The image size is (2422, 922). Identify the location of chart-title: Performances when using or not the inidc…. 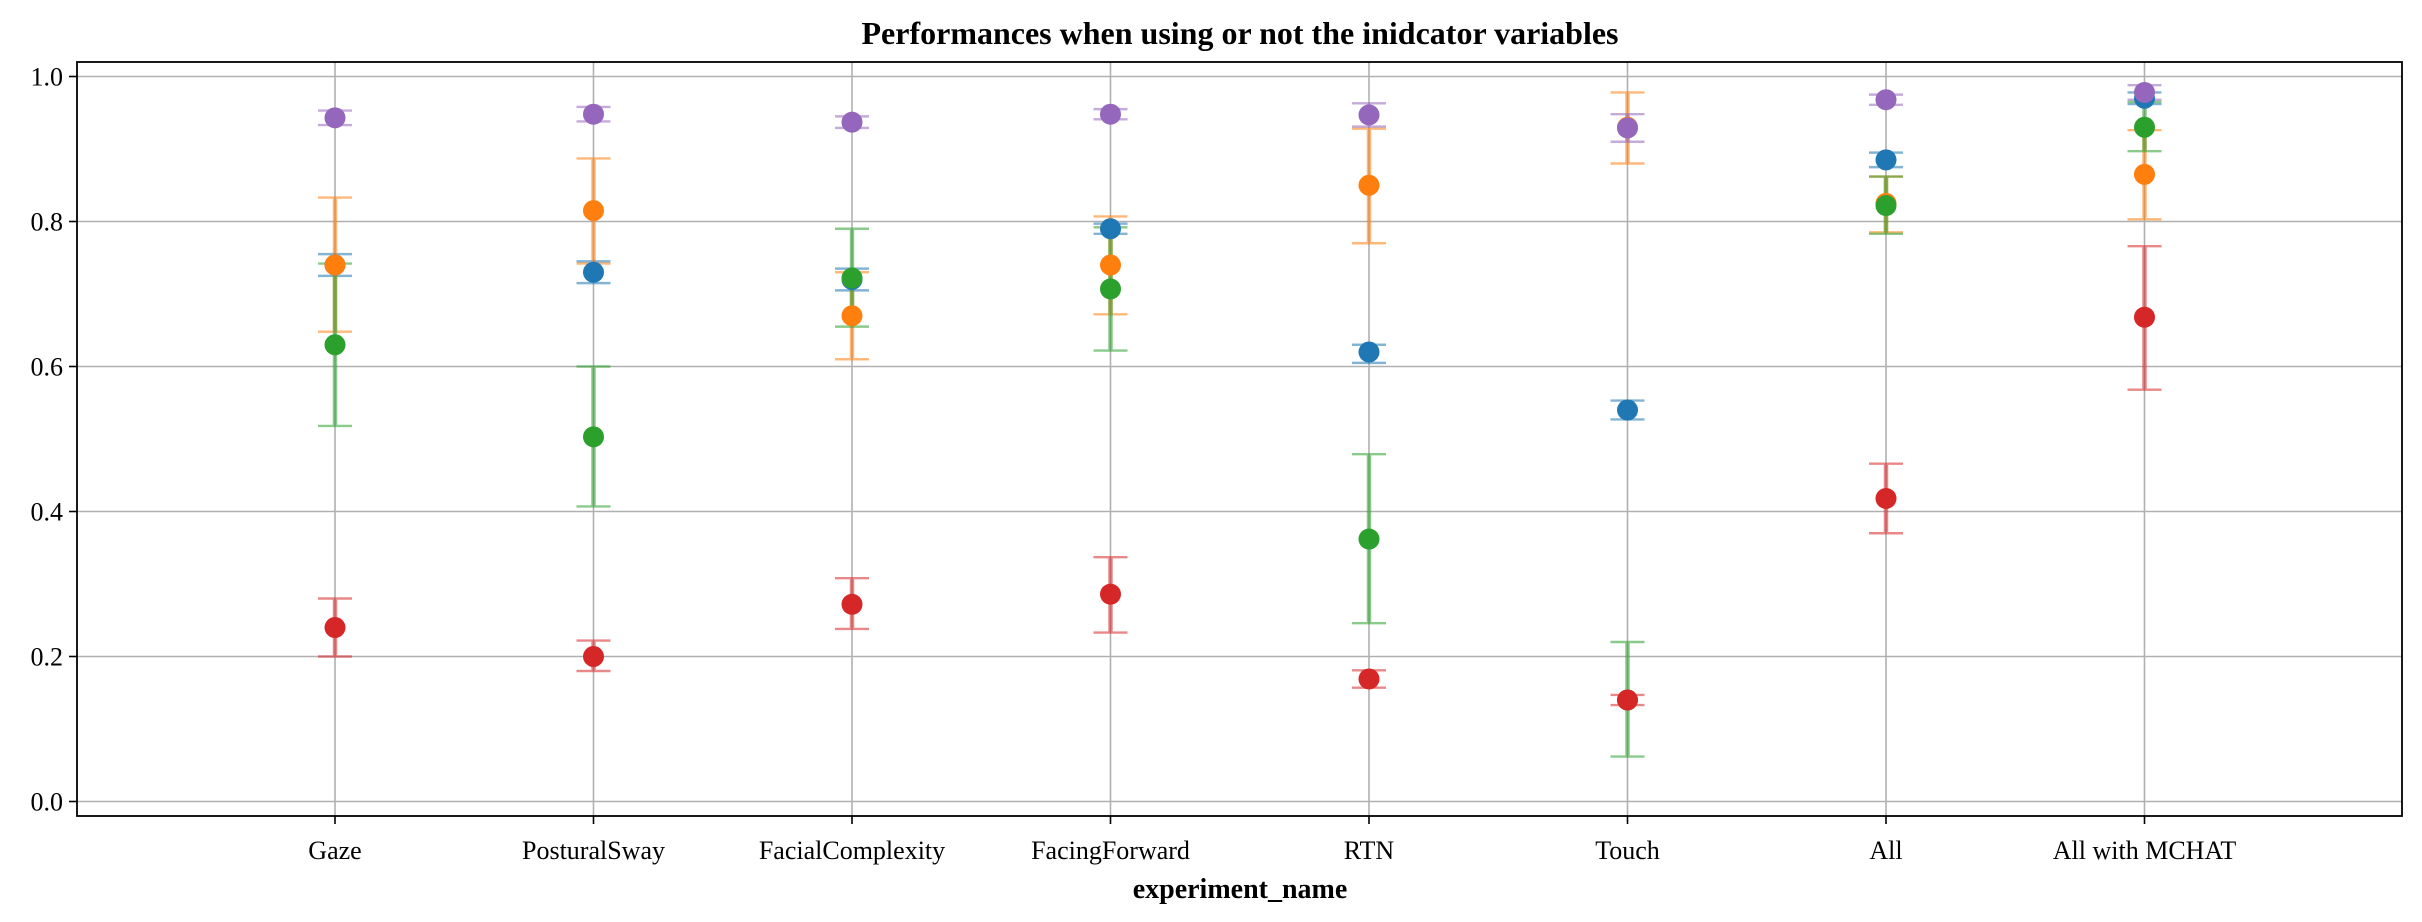
(1240, 33).